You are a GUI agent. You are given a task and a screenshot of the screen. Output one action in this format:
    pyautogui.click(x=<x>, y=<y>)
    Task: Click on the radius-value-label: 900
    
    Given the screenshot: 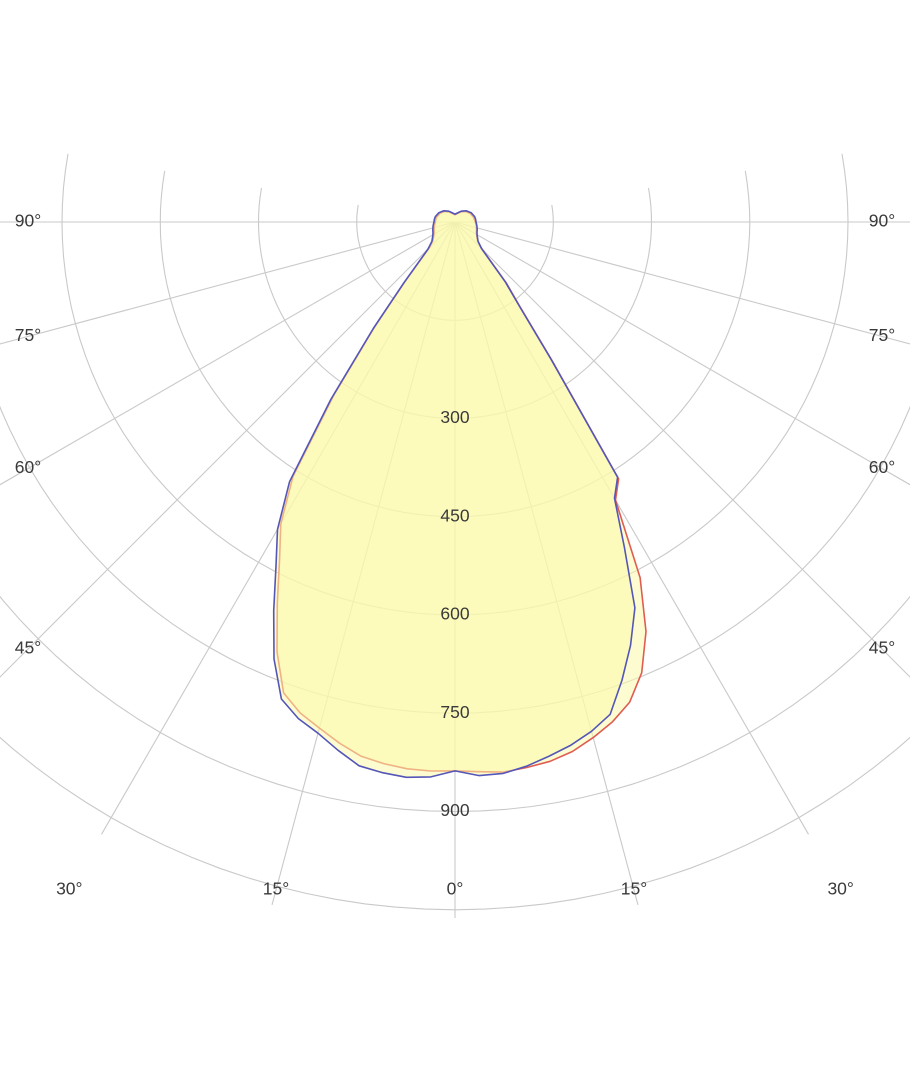 What is the action you would take?
    pyautogui.click(x=454, y=810)
    